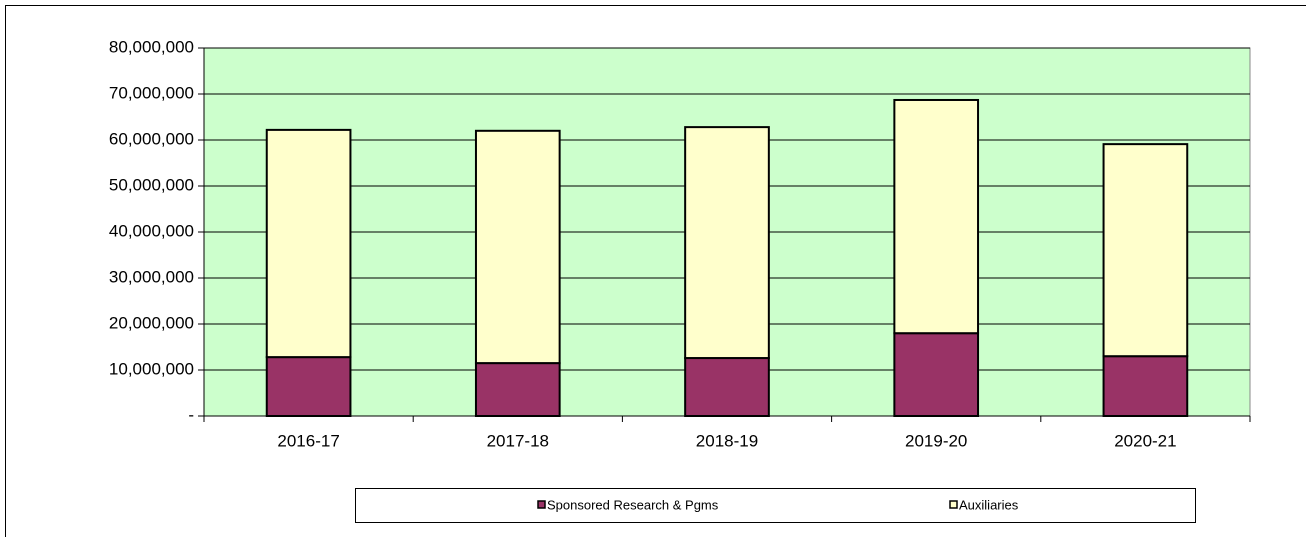 This screenshot has width=1306, height=537. What do you see at coordinates (518, 440) in the screenshot?
I see `x-tick-label: 2017-18` at bounding box center [518, 440].